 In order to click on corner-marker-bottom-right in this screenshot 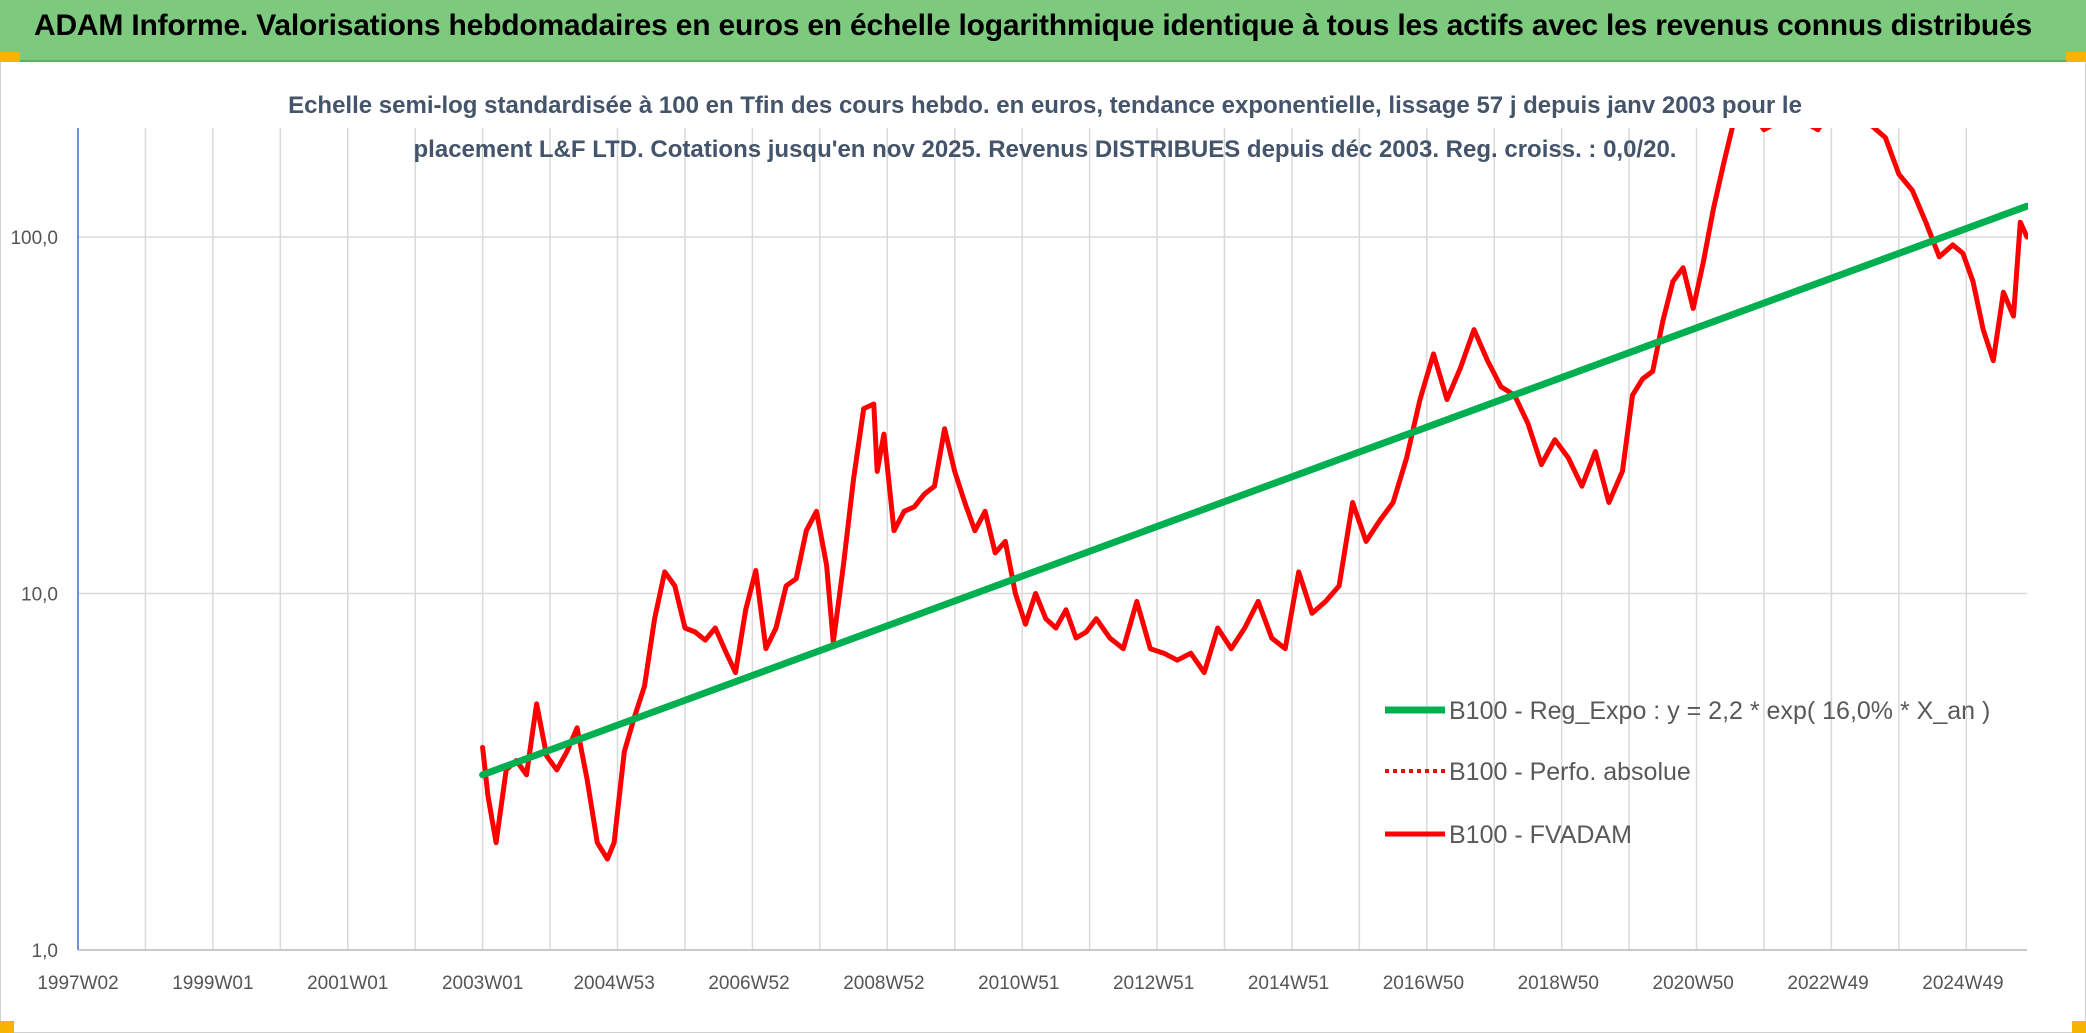, I will do `click(2079, 1027)`.